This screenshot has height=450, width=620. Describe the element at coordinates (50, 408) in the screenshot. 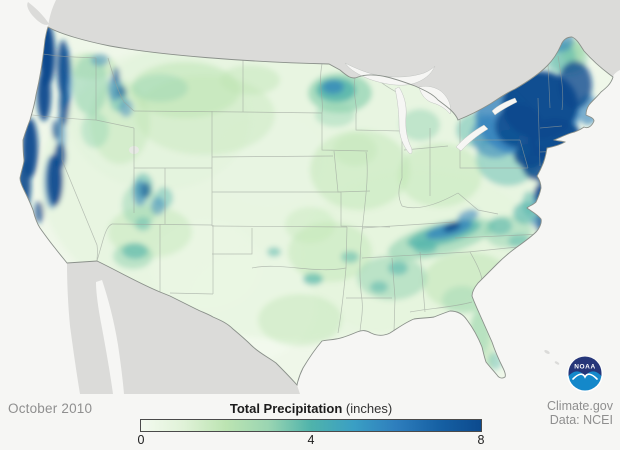

I see `period-label: October 2010` at that location.